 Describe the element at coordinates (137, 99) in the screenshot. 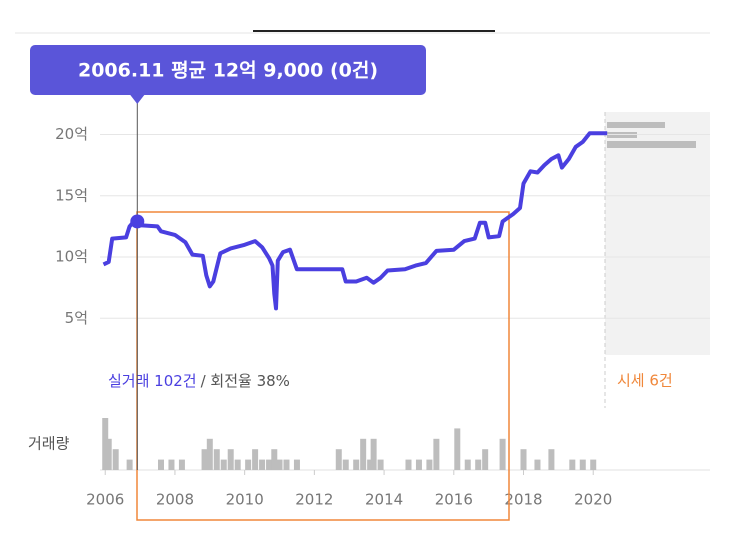

I see `tooltip-pointer` at that location.